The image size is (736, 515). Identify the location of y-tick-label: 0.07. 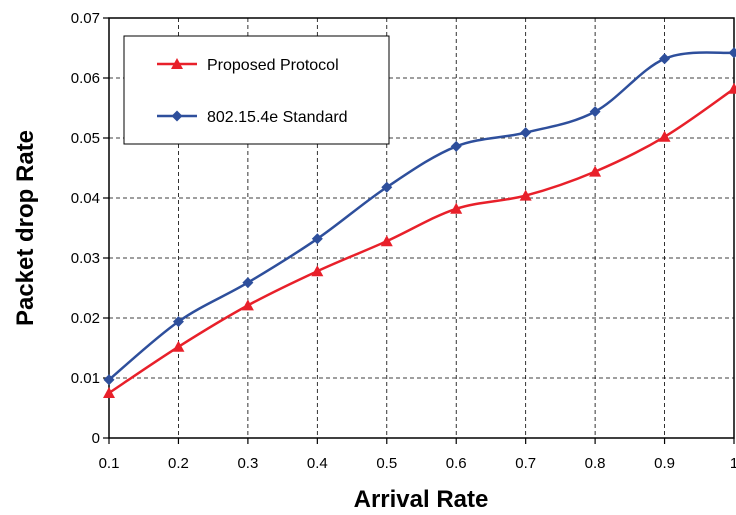
(85, 18).